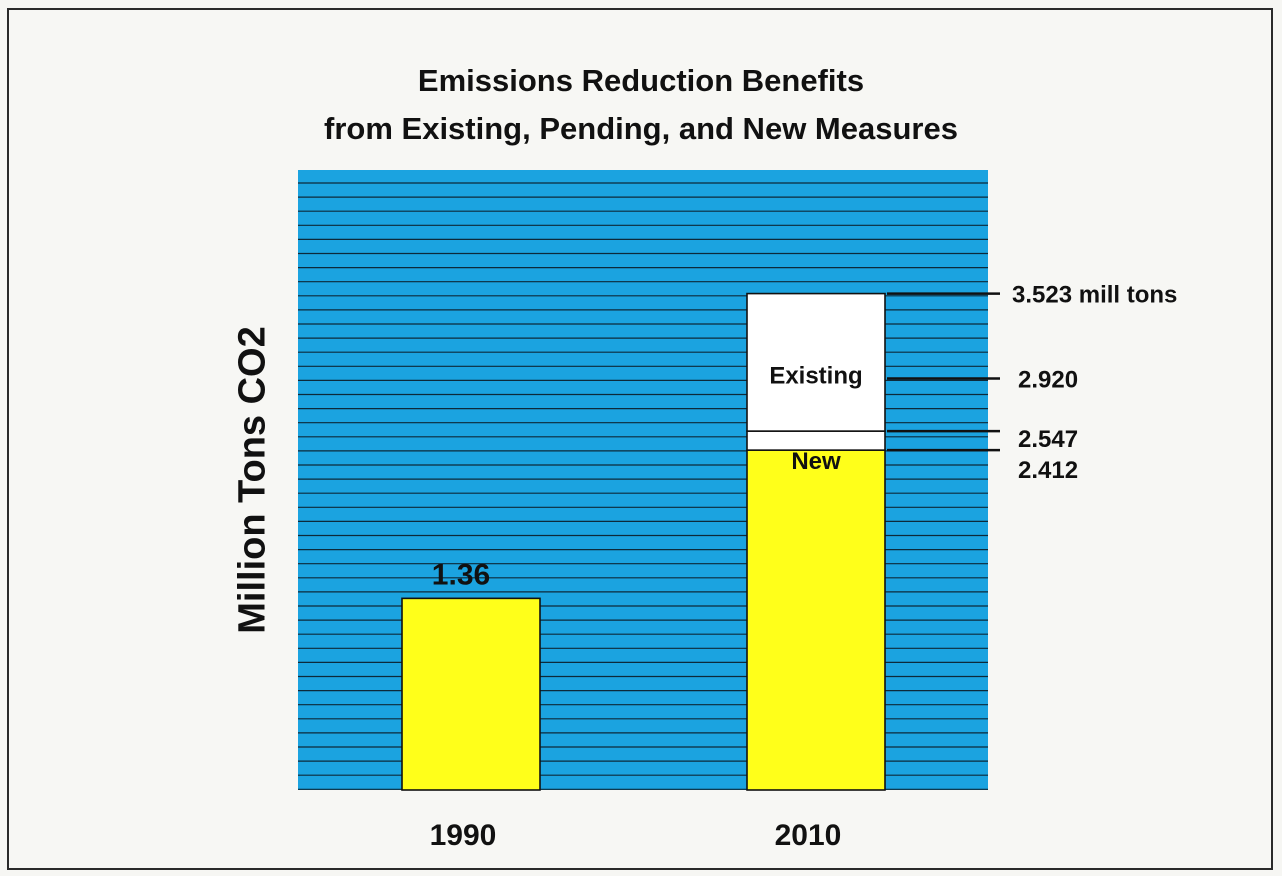 Image resolution: width=1282 pixels, height=876 pixels. I want to click on level-label: 2.547, so click(1048, 439).